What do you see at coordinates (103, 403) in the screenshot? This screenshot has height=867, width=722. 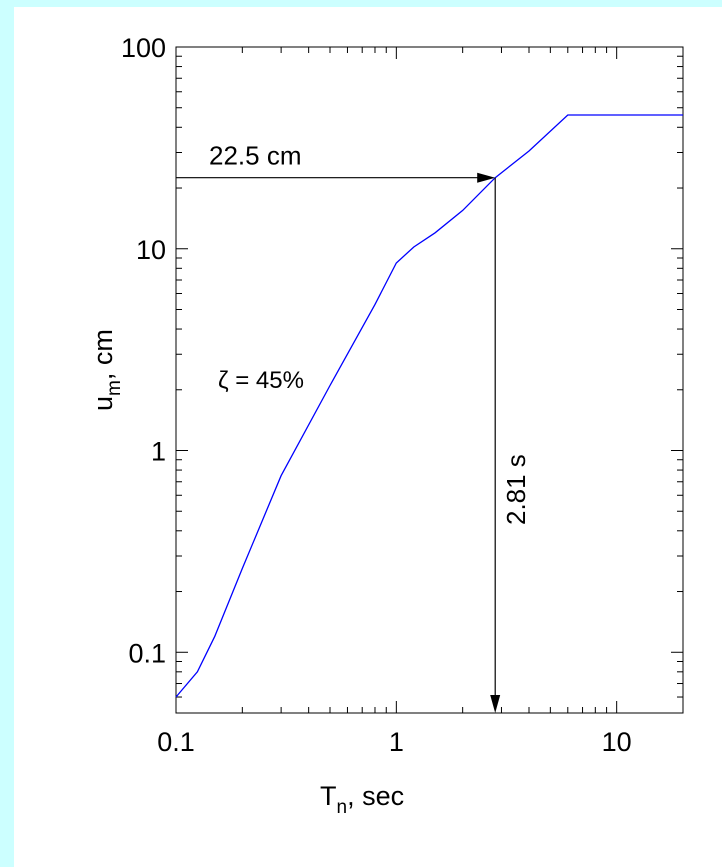 I see `y-axis-label-main: u` at bounding box center [103, 403].